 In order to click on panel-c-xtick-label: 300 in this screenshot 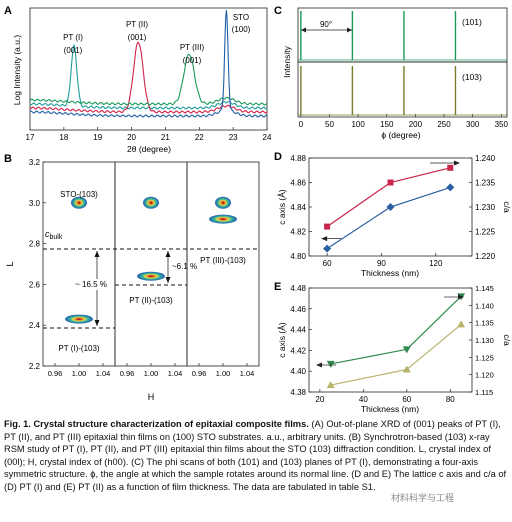, I will do `click(473, 124)`.